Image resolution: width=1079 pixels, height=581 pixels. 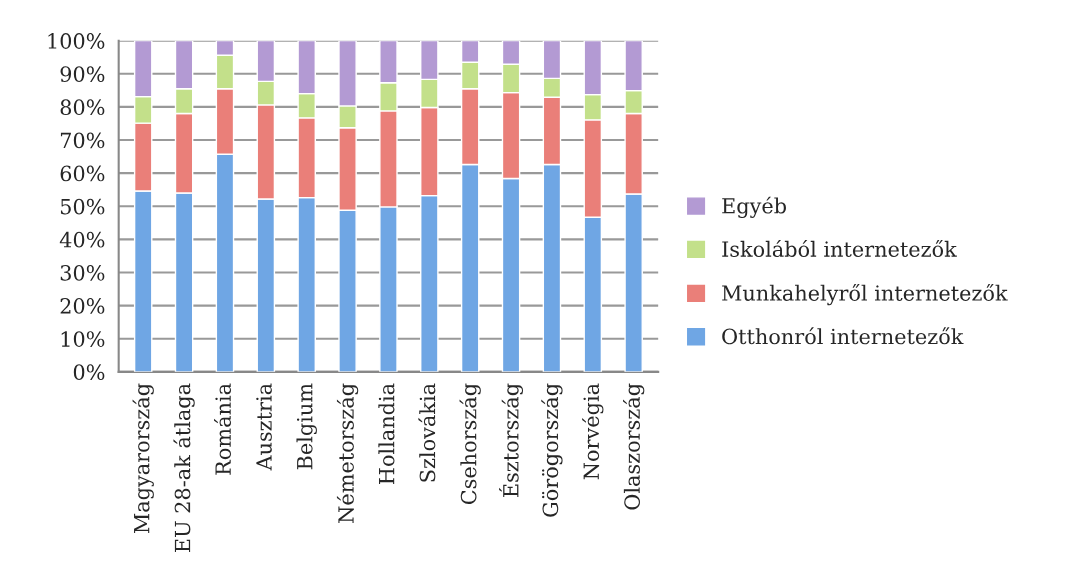 What do you see at coordinates (754, 207) in the screenshot?
I see `legend-label: Egyéb` at bounding box center [754, 207].